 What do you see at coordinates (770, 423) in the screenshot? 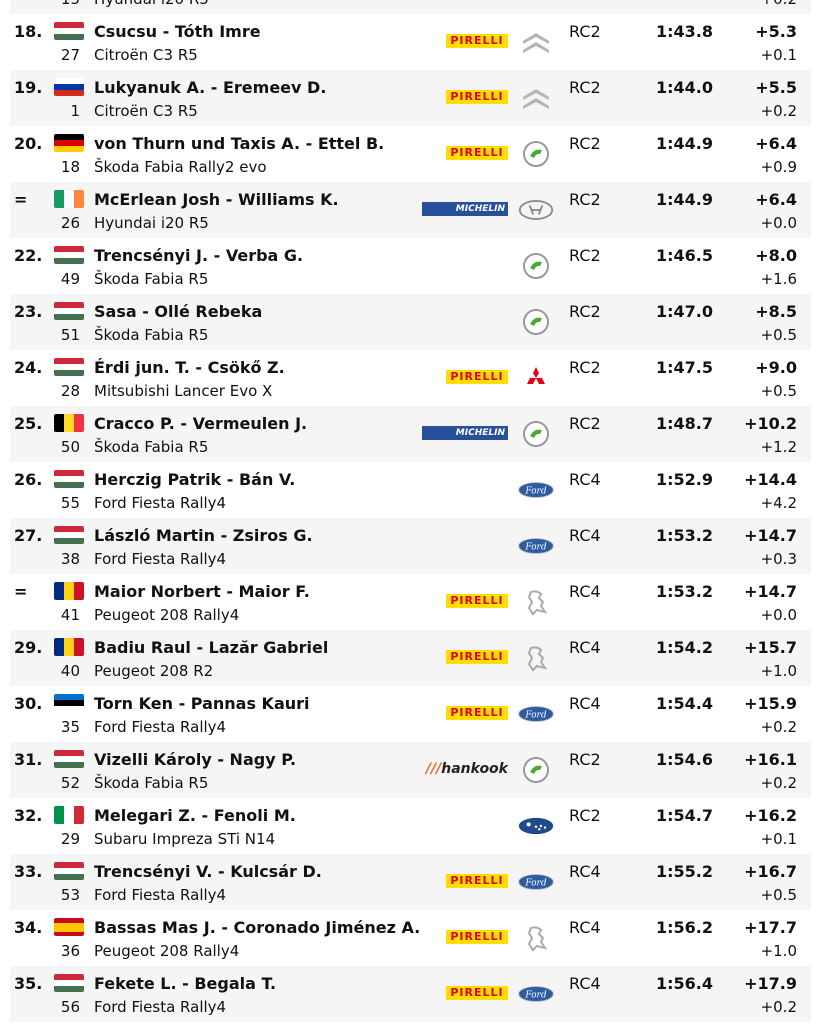
I see `diff-to-leader: +10.2` at bounding box center [770, 423].